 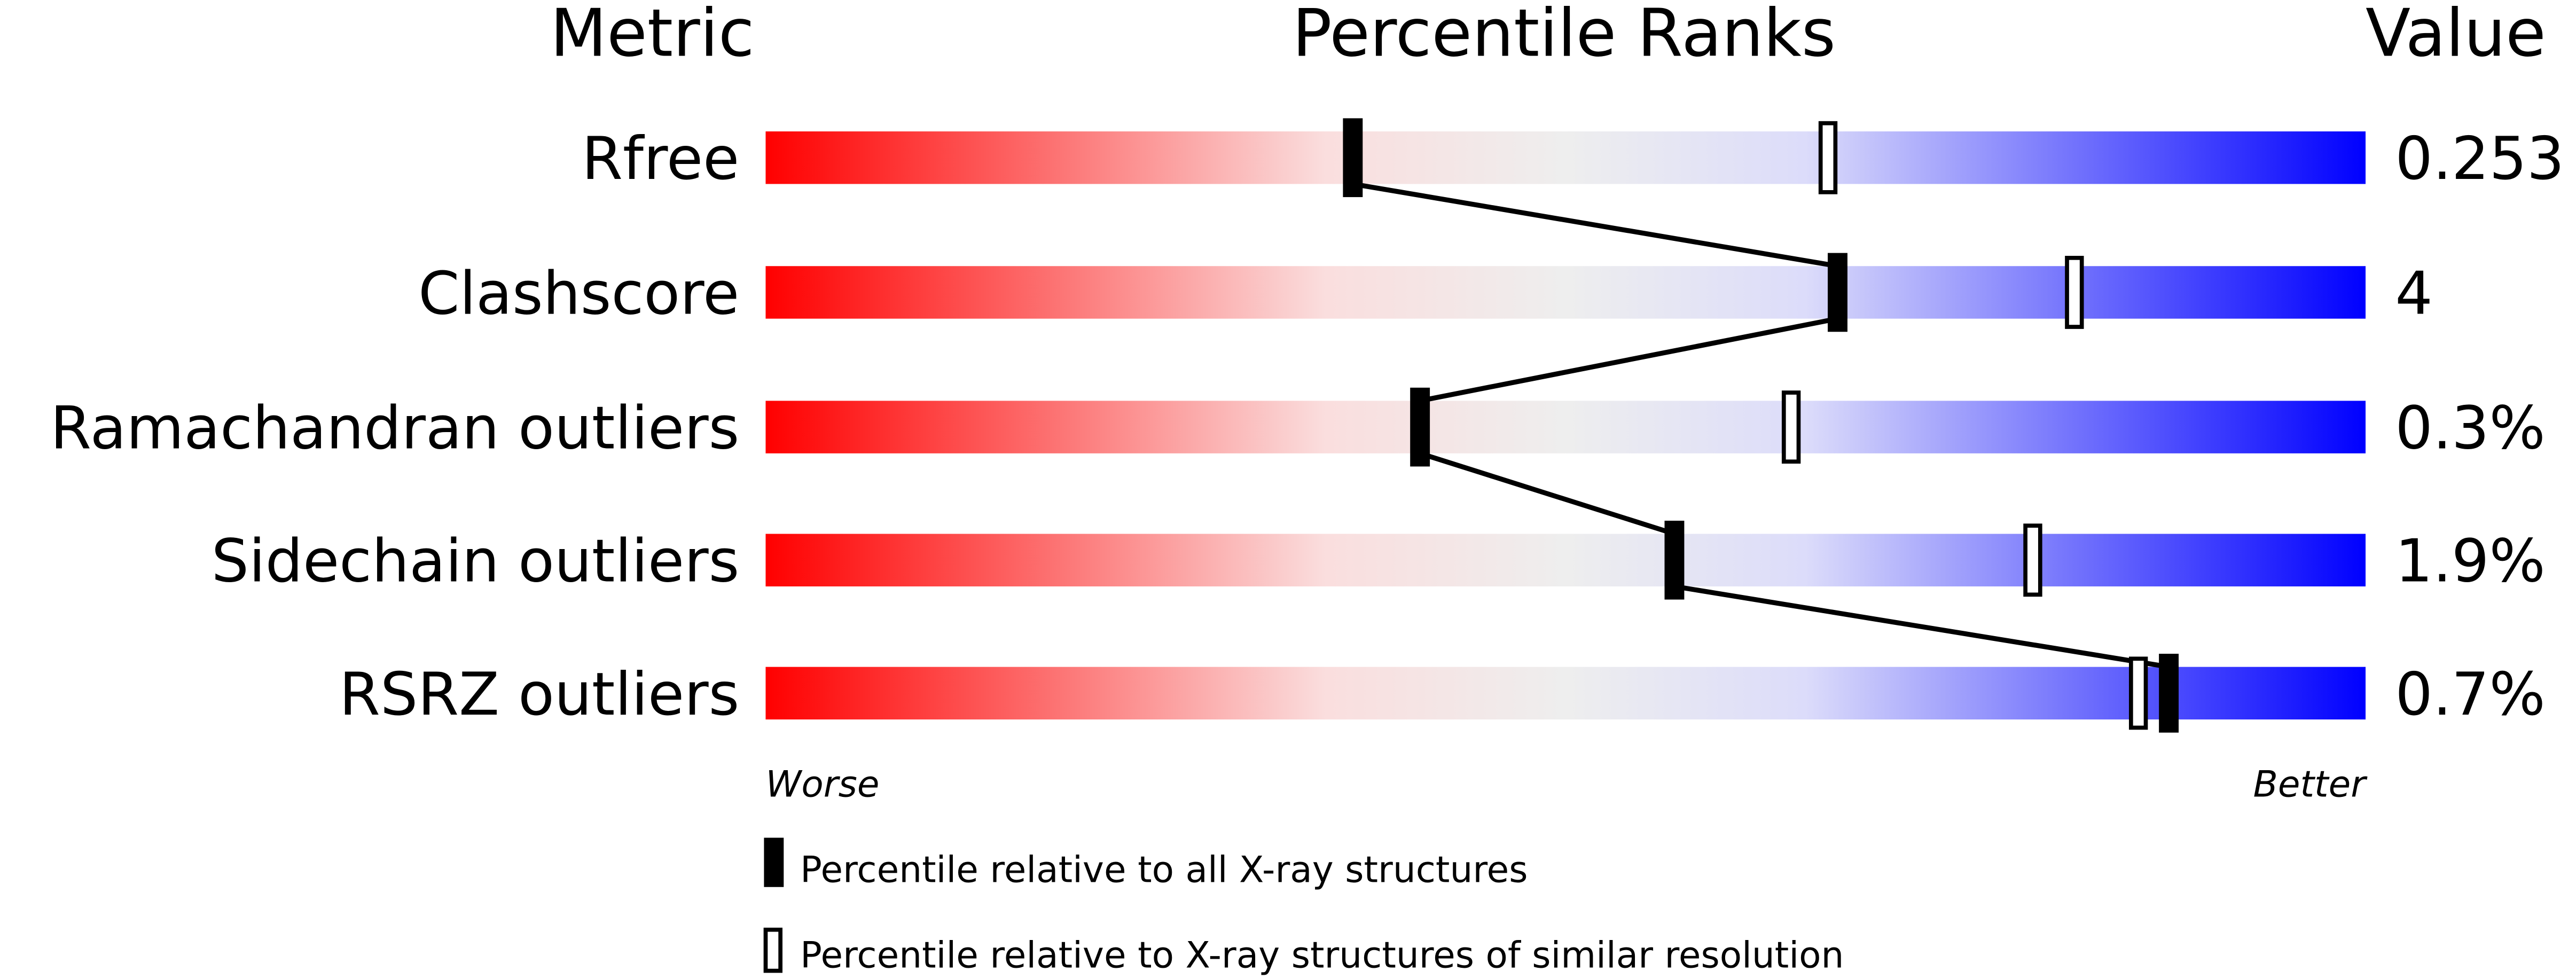 I want to click on header-value: Value, so click(x=2456, y=36).